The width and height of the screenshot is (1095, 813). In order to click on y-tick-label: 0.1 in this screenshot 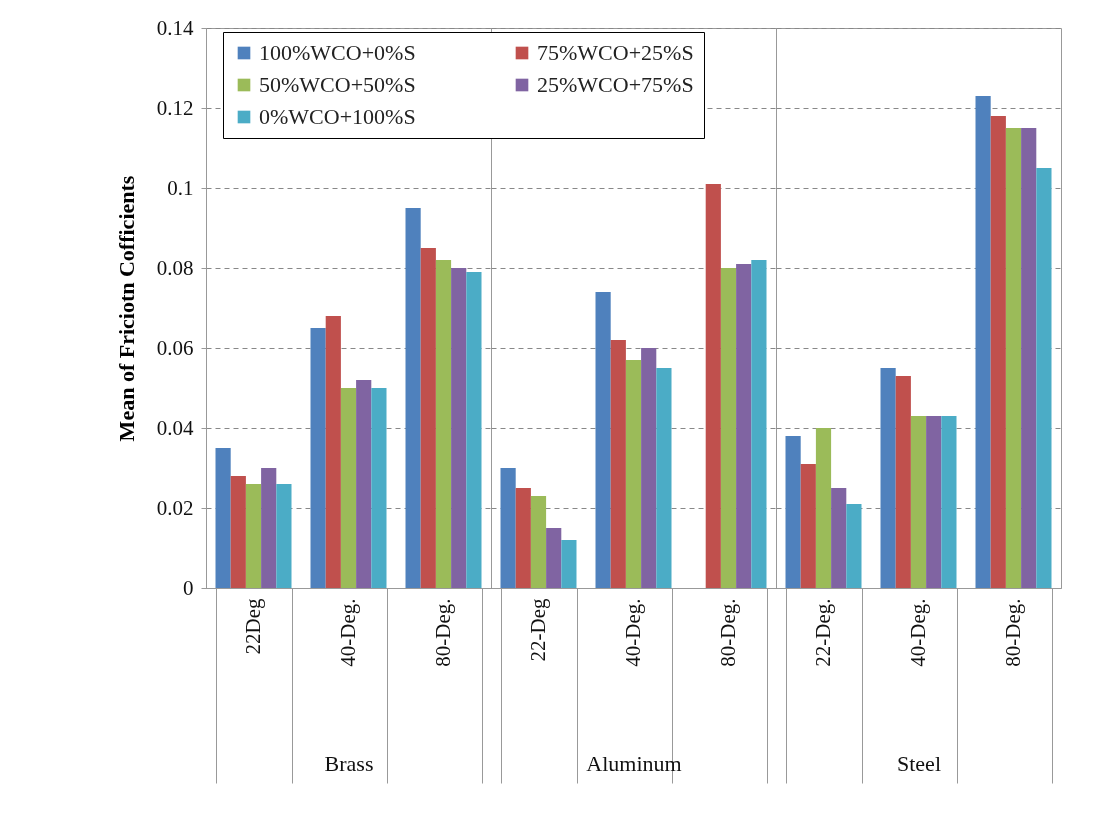, I will do `click(180, 187)`.